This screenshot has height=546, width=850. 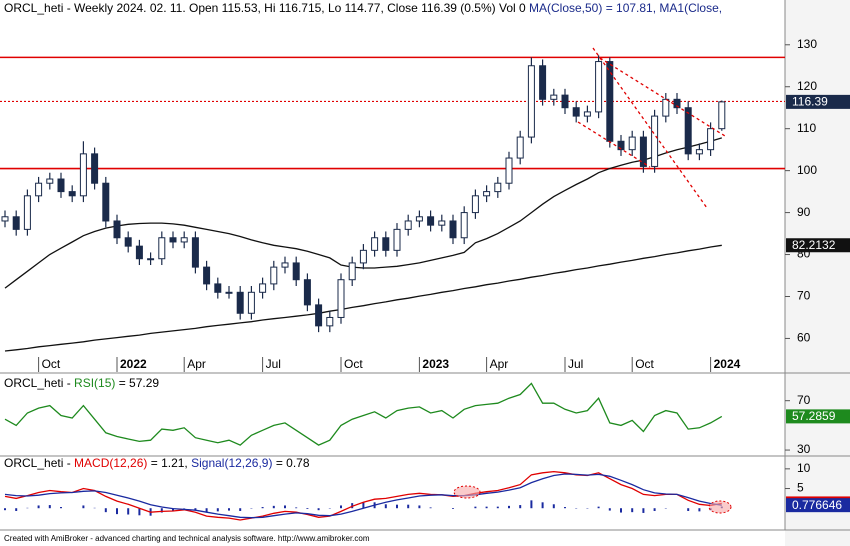 I want to click on y-tick-label: 130, so click(x=807, y=44).